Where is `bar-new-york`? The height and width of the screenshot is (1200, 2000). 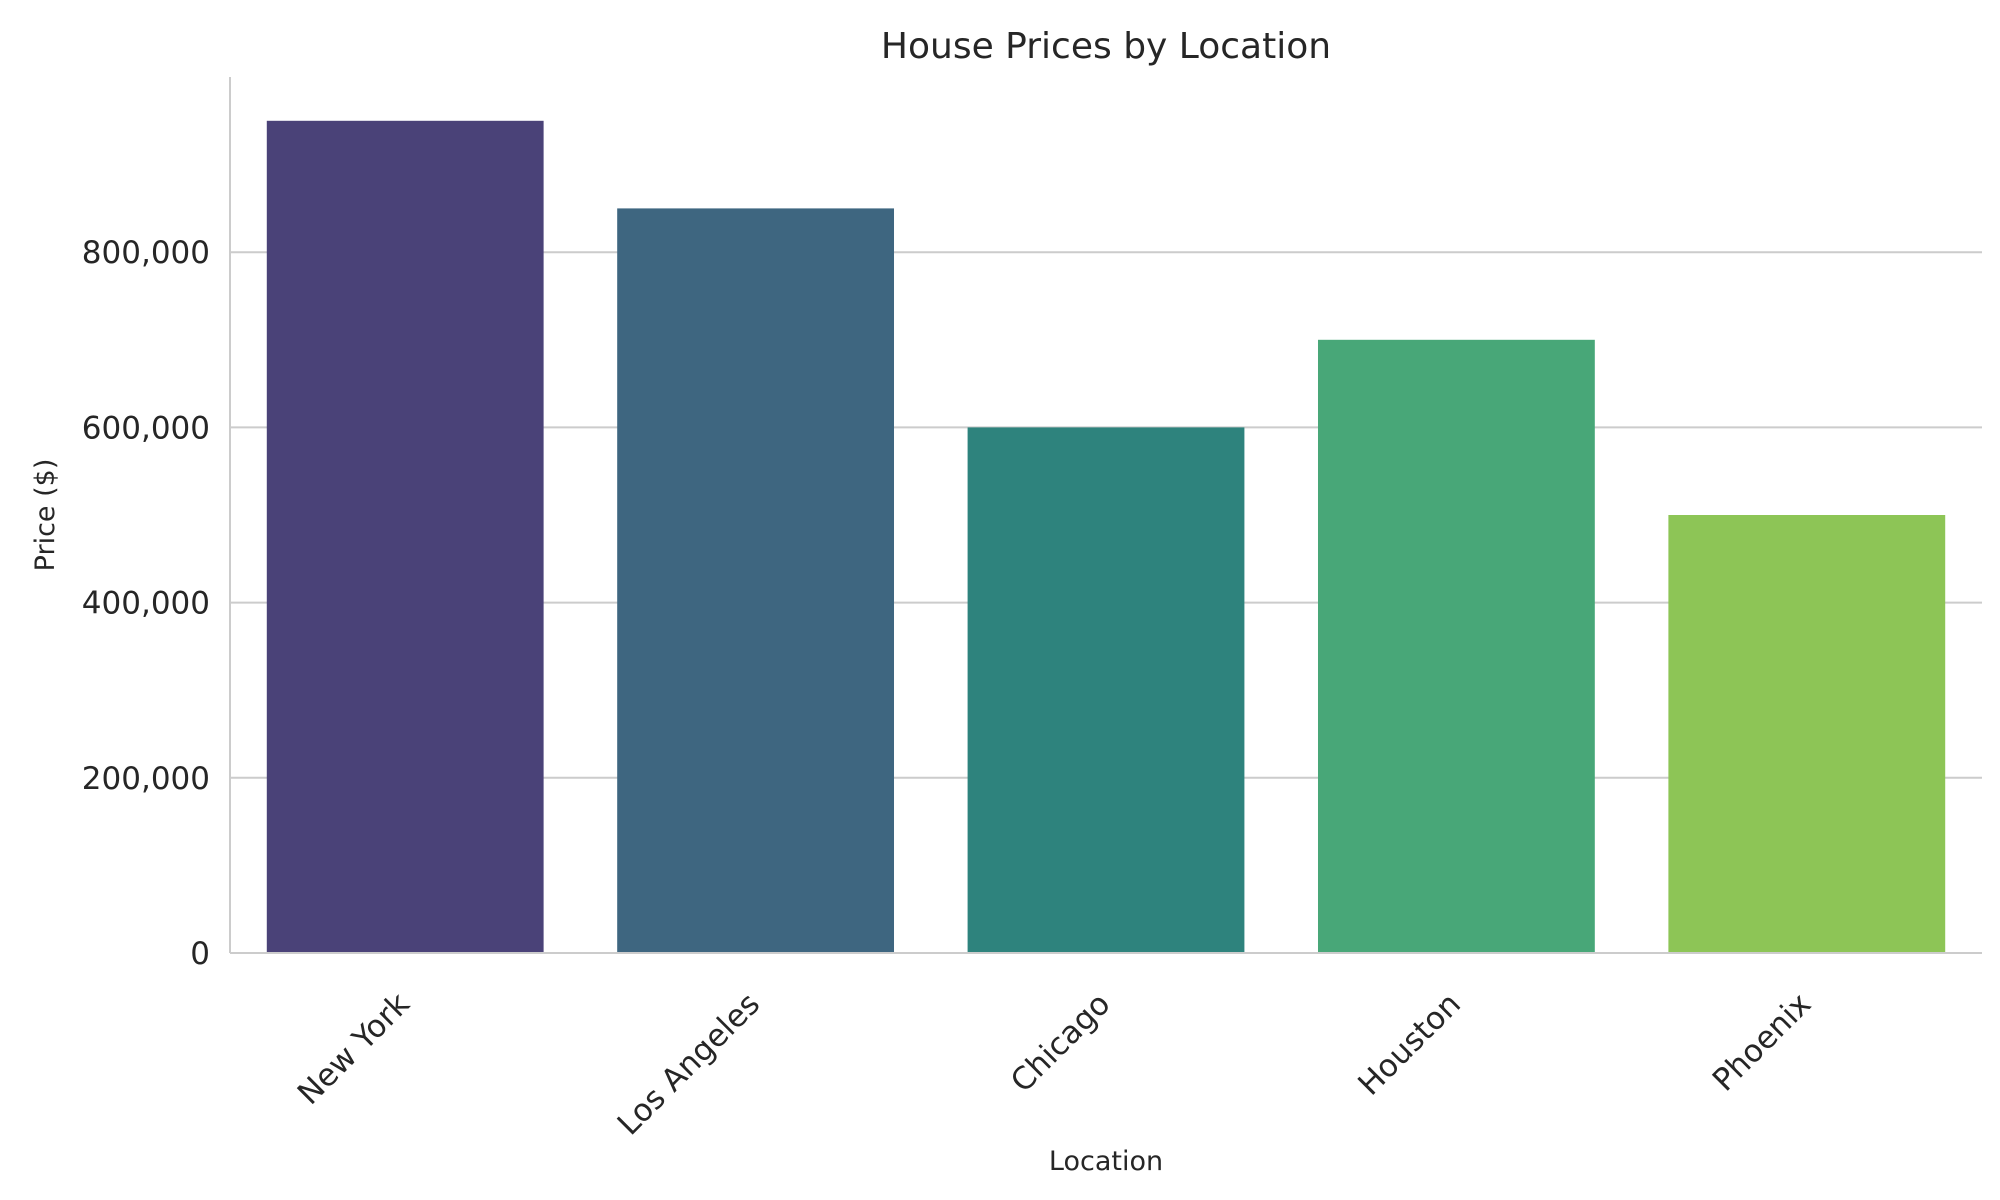
bar-new-york is located at coordinates (405, 537).